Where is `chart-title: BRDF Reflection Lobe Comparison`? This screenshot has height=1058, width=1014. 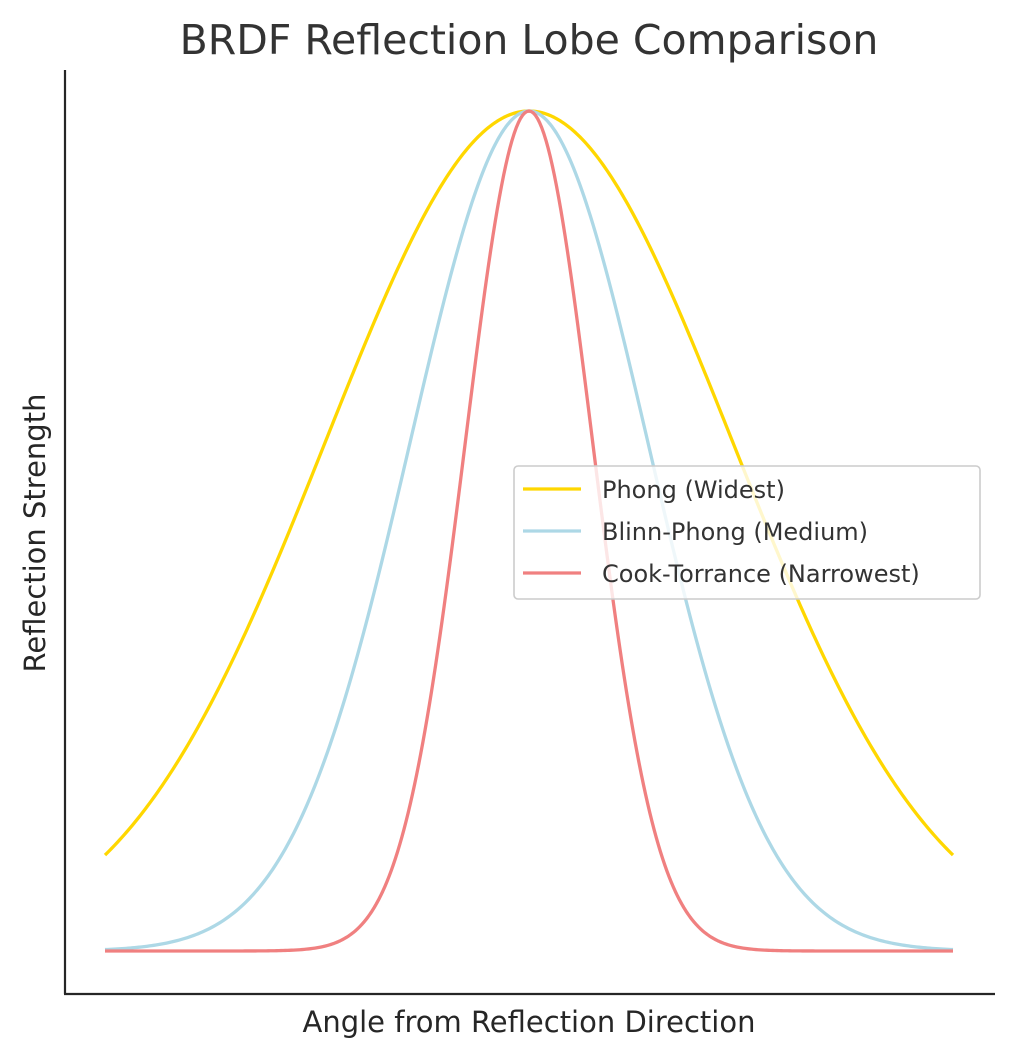
chart-title: BRDF Reflection Lobe Comparison is located at coordinates (529, 40).